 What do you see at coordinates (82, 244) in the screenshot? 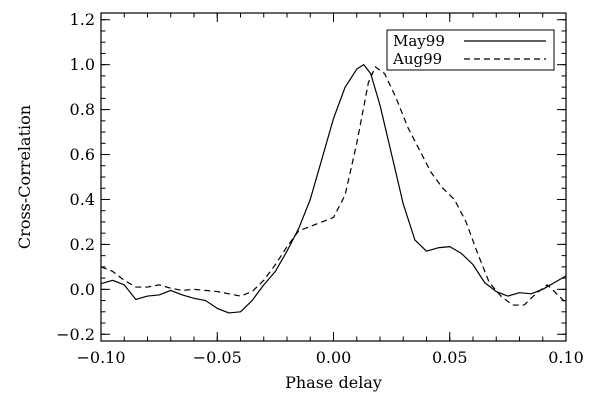
I see `y-tick-label: 0.2` at bounding box center [82, 244].